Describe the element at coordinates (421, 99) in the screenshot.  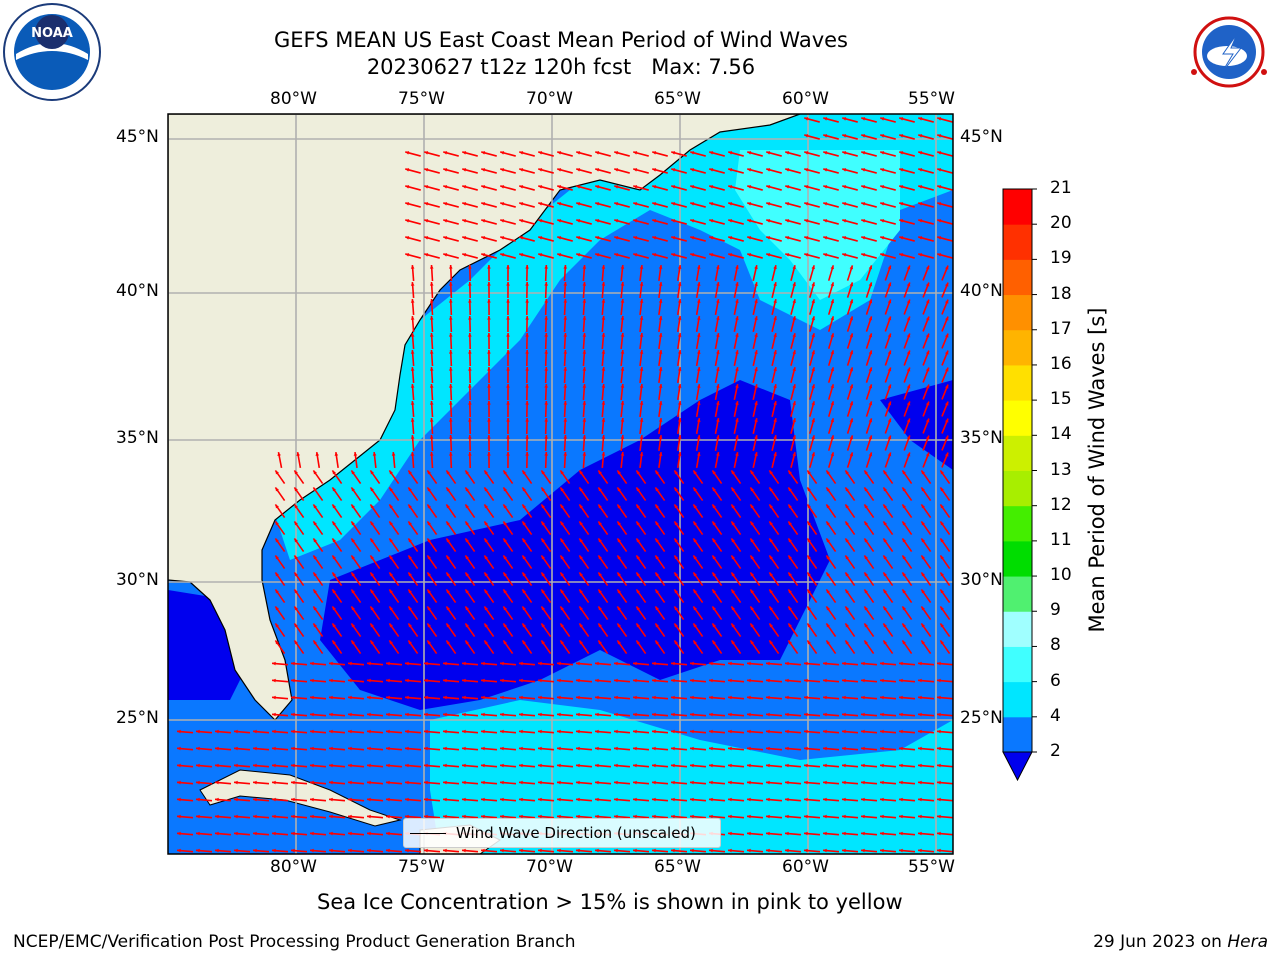
I see `lon-tick-top-75w: 75°W` at that location.